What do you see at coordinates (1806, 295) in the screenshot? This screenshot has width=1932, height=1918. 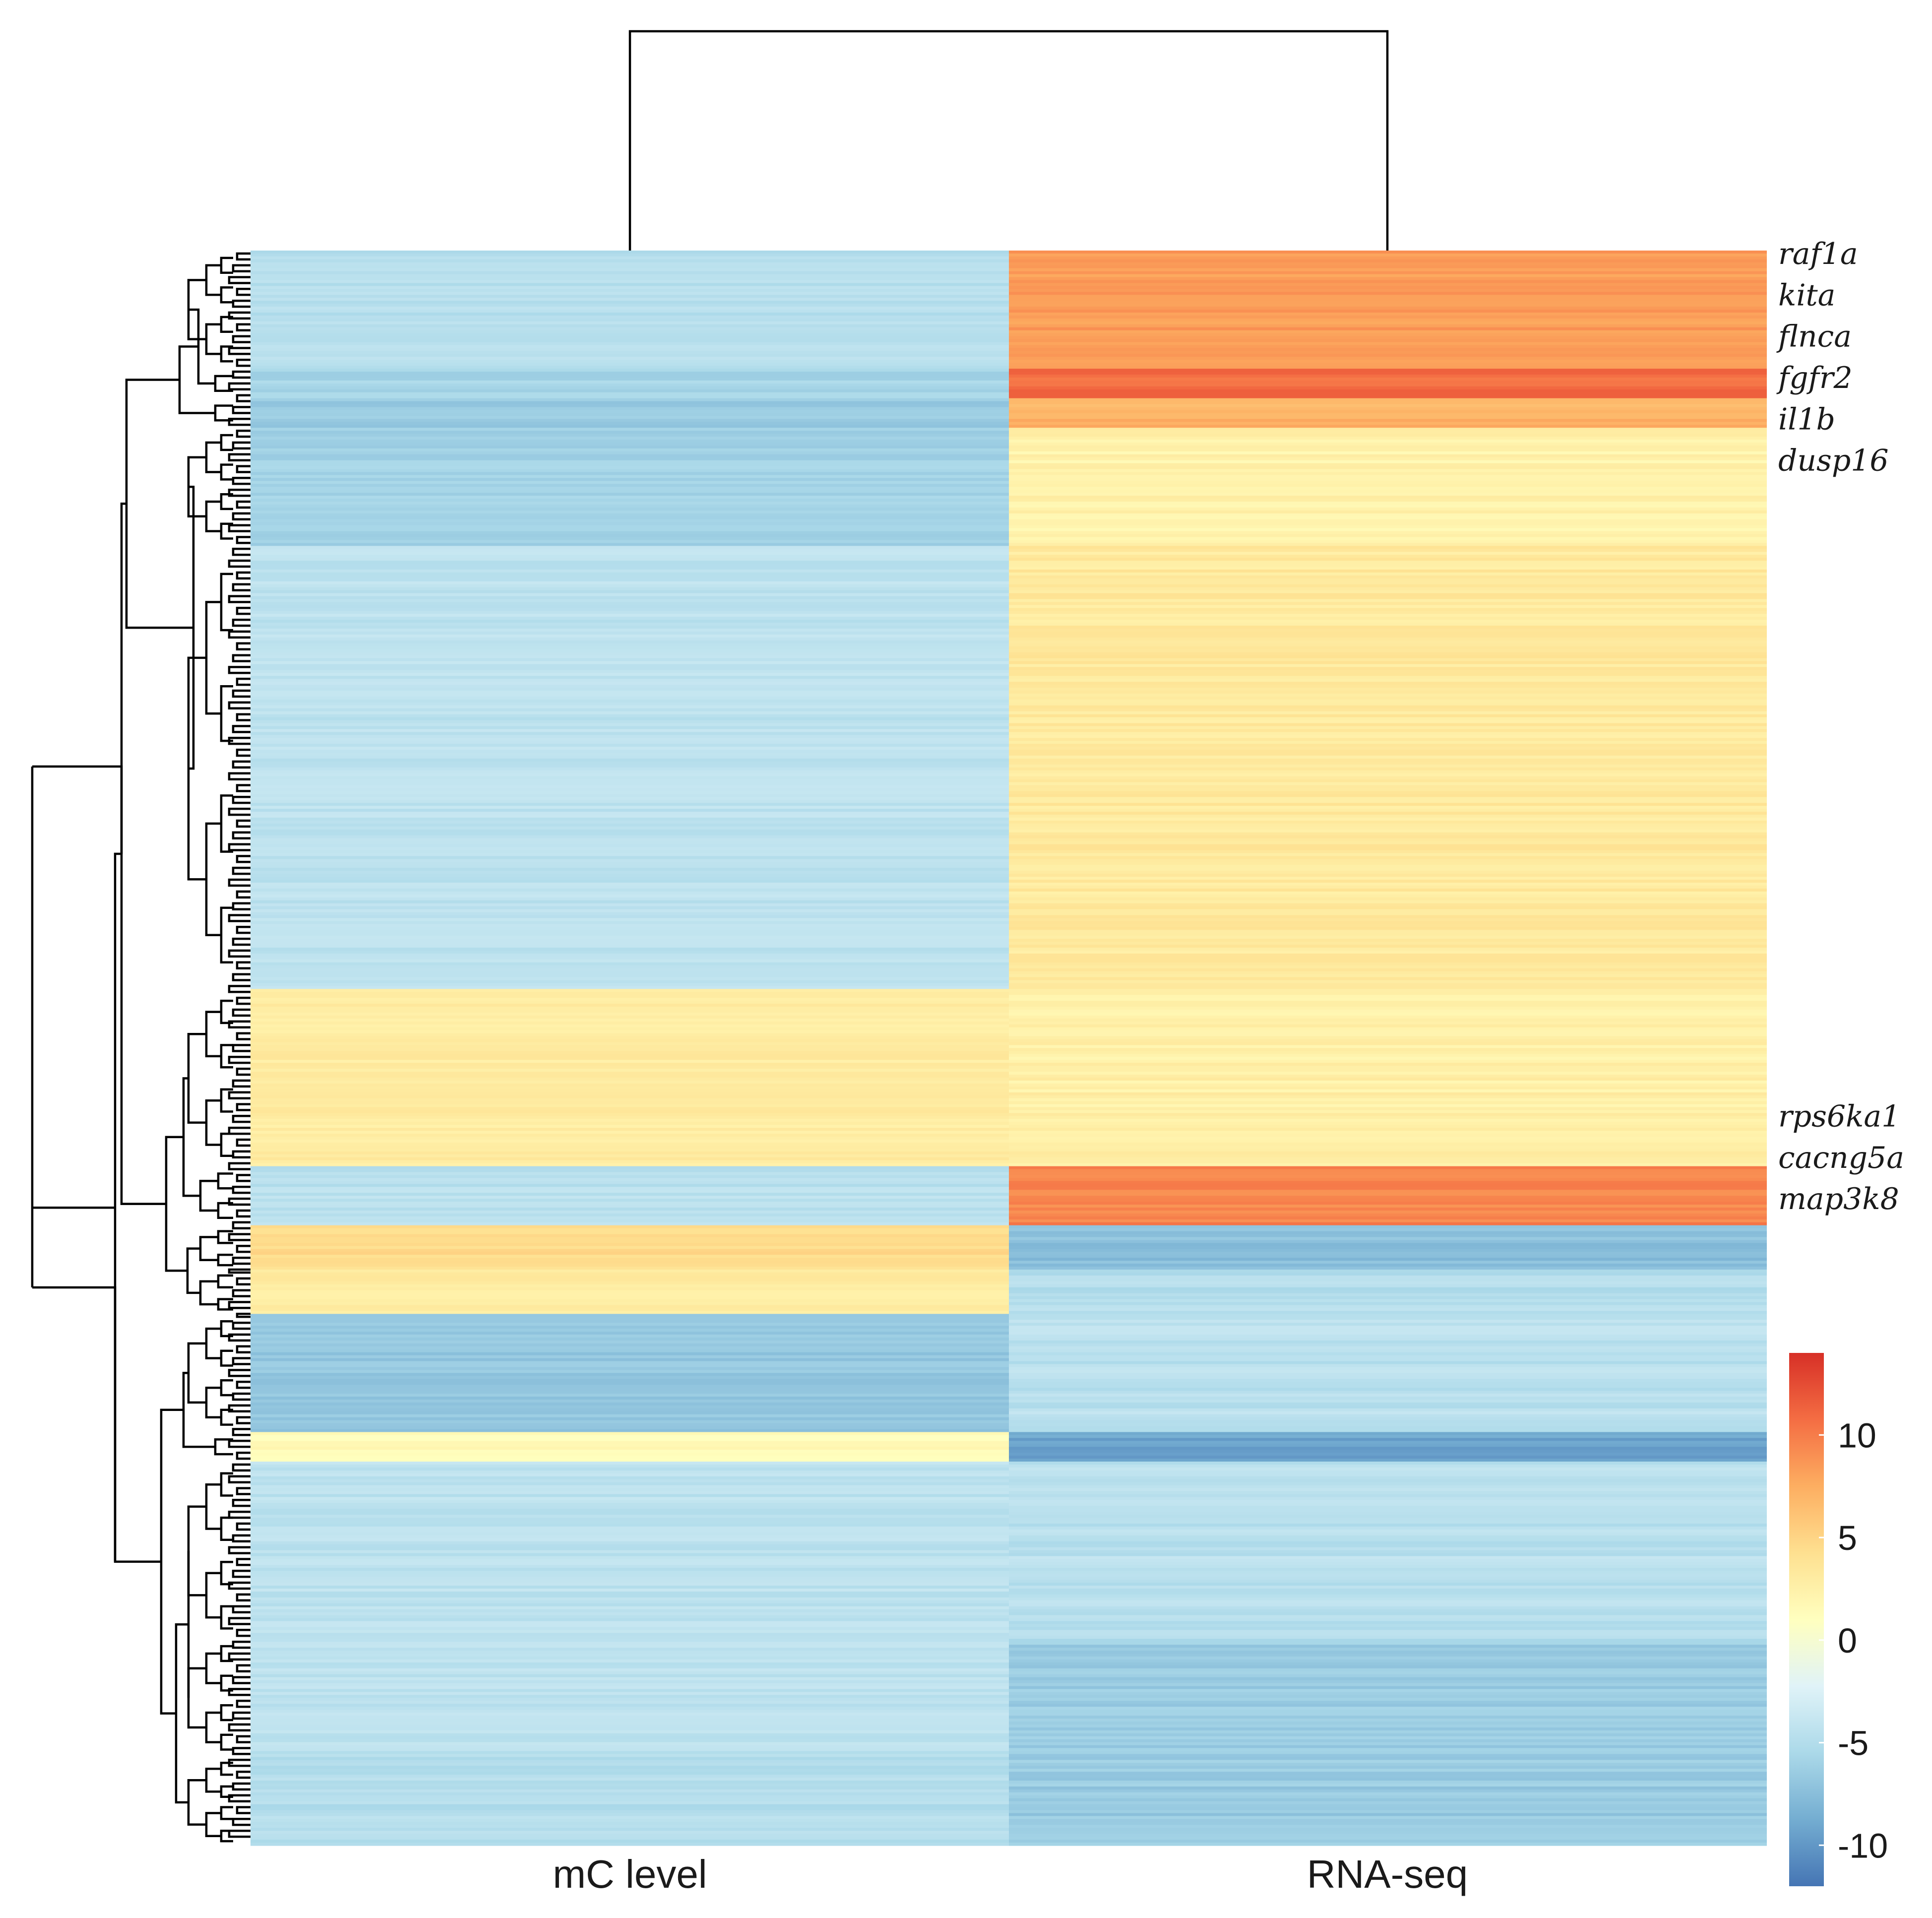 I see `gene-label-kita: kita` at bounding box center [1806, 295].